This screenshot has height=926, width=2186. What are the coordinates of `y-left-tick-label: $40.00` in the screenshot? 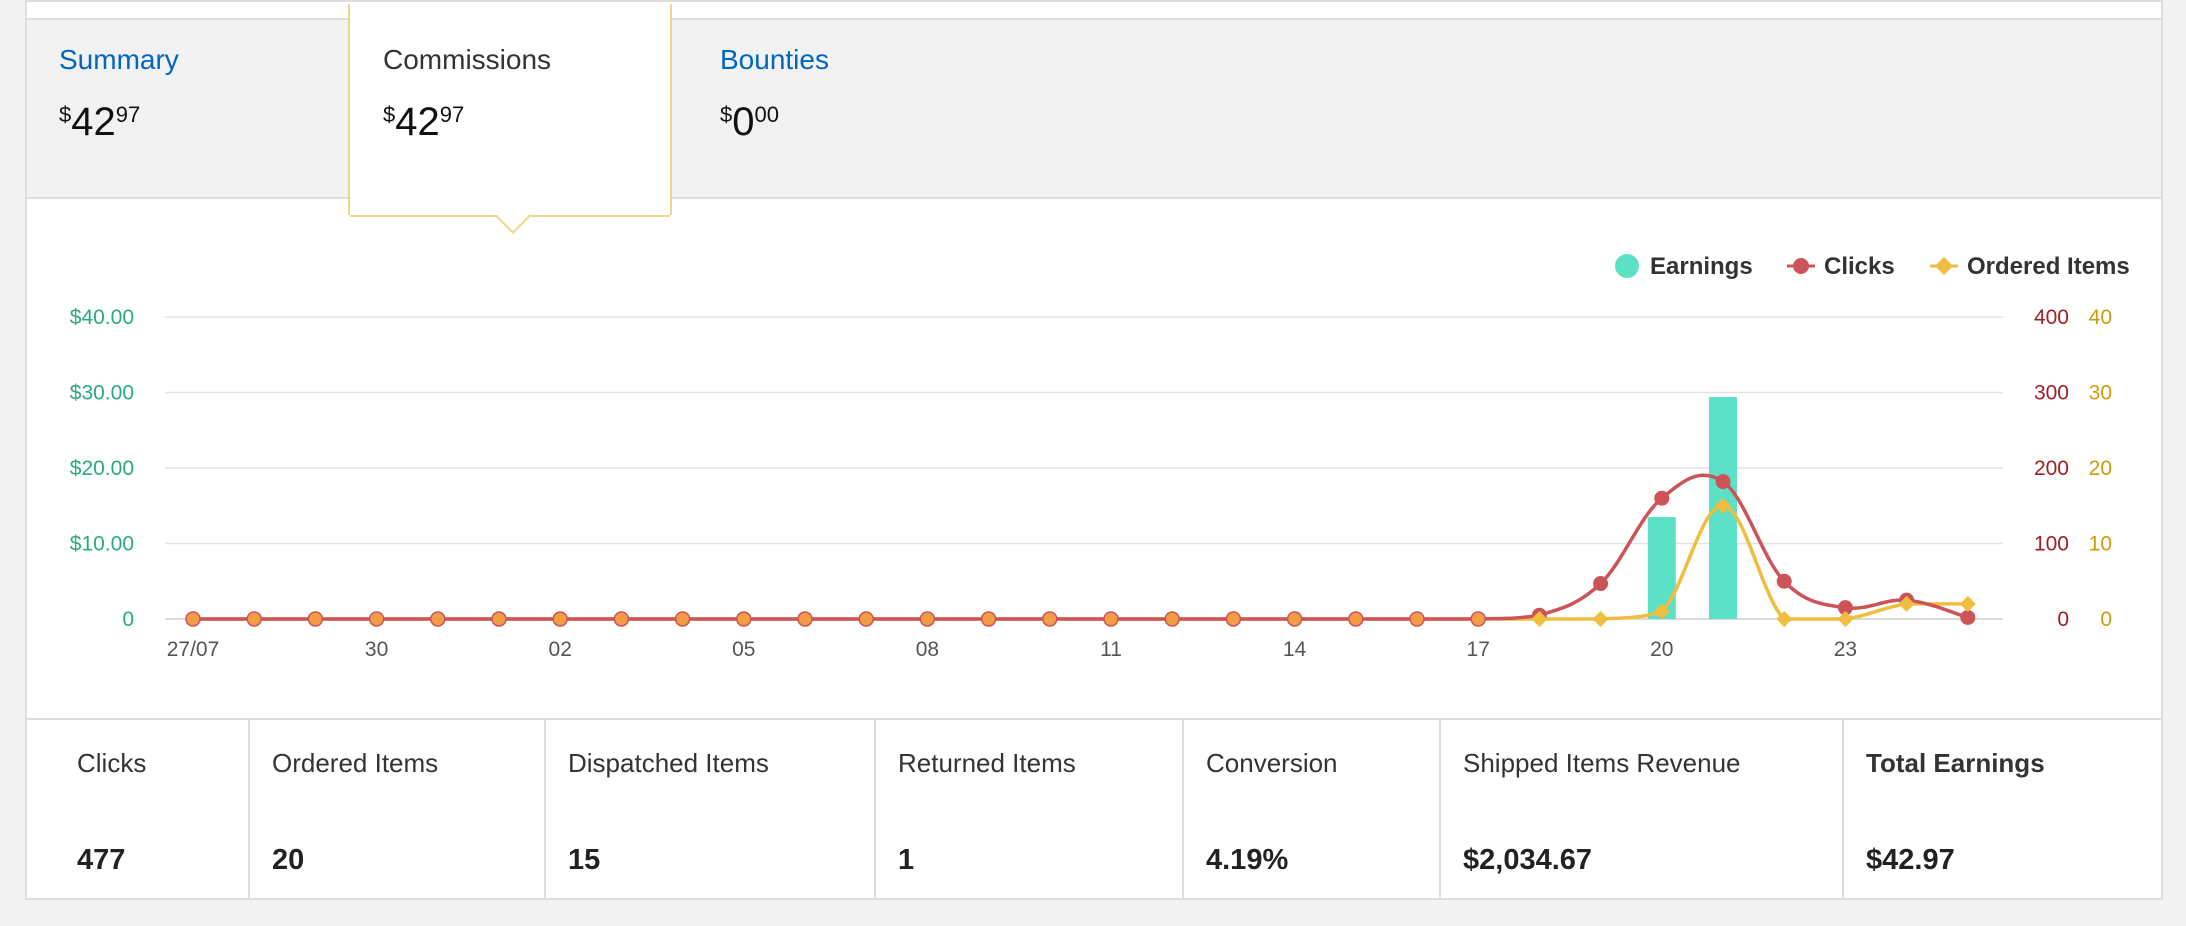 It's located at (102, 317).